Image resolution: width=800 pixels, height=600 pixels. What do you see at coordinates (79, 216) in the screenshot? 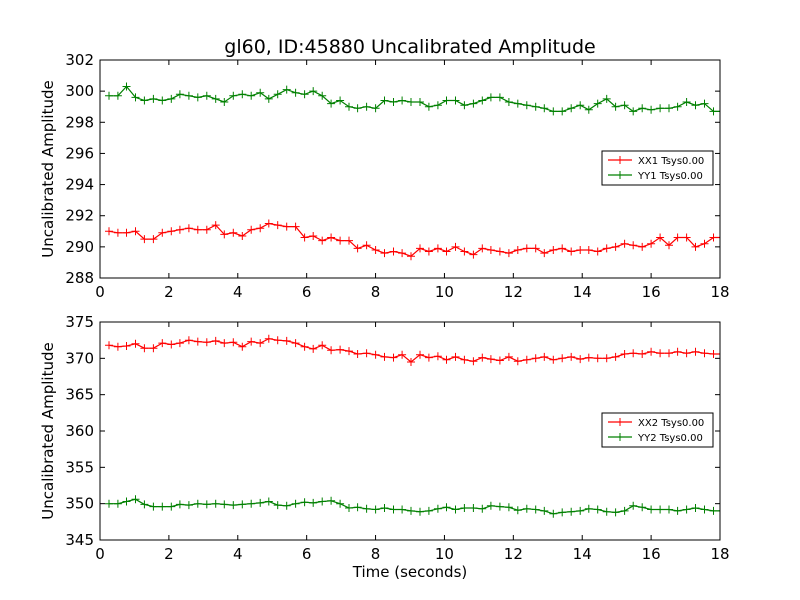
I see `y-tick-label: 292` at bounding box center [79, 216].